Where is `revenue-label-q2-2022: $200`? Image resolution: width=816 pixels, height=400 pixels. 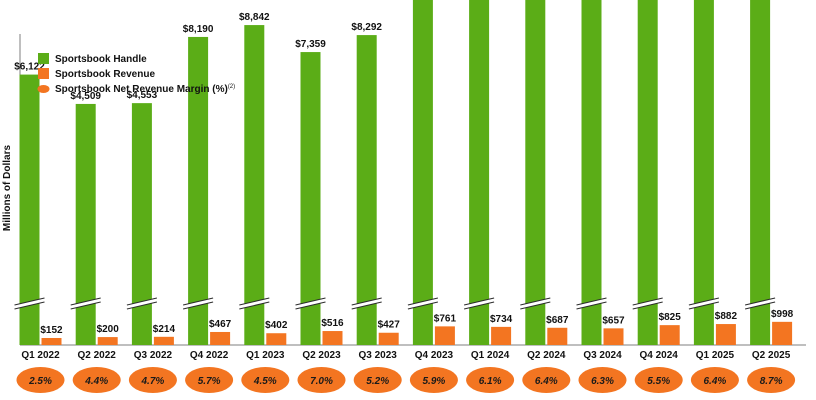
revenue-label-q2-2022: $200 is located at coordinates (108, 329).